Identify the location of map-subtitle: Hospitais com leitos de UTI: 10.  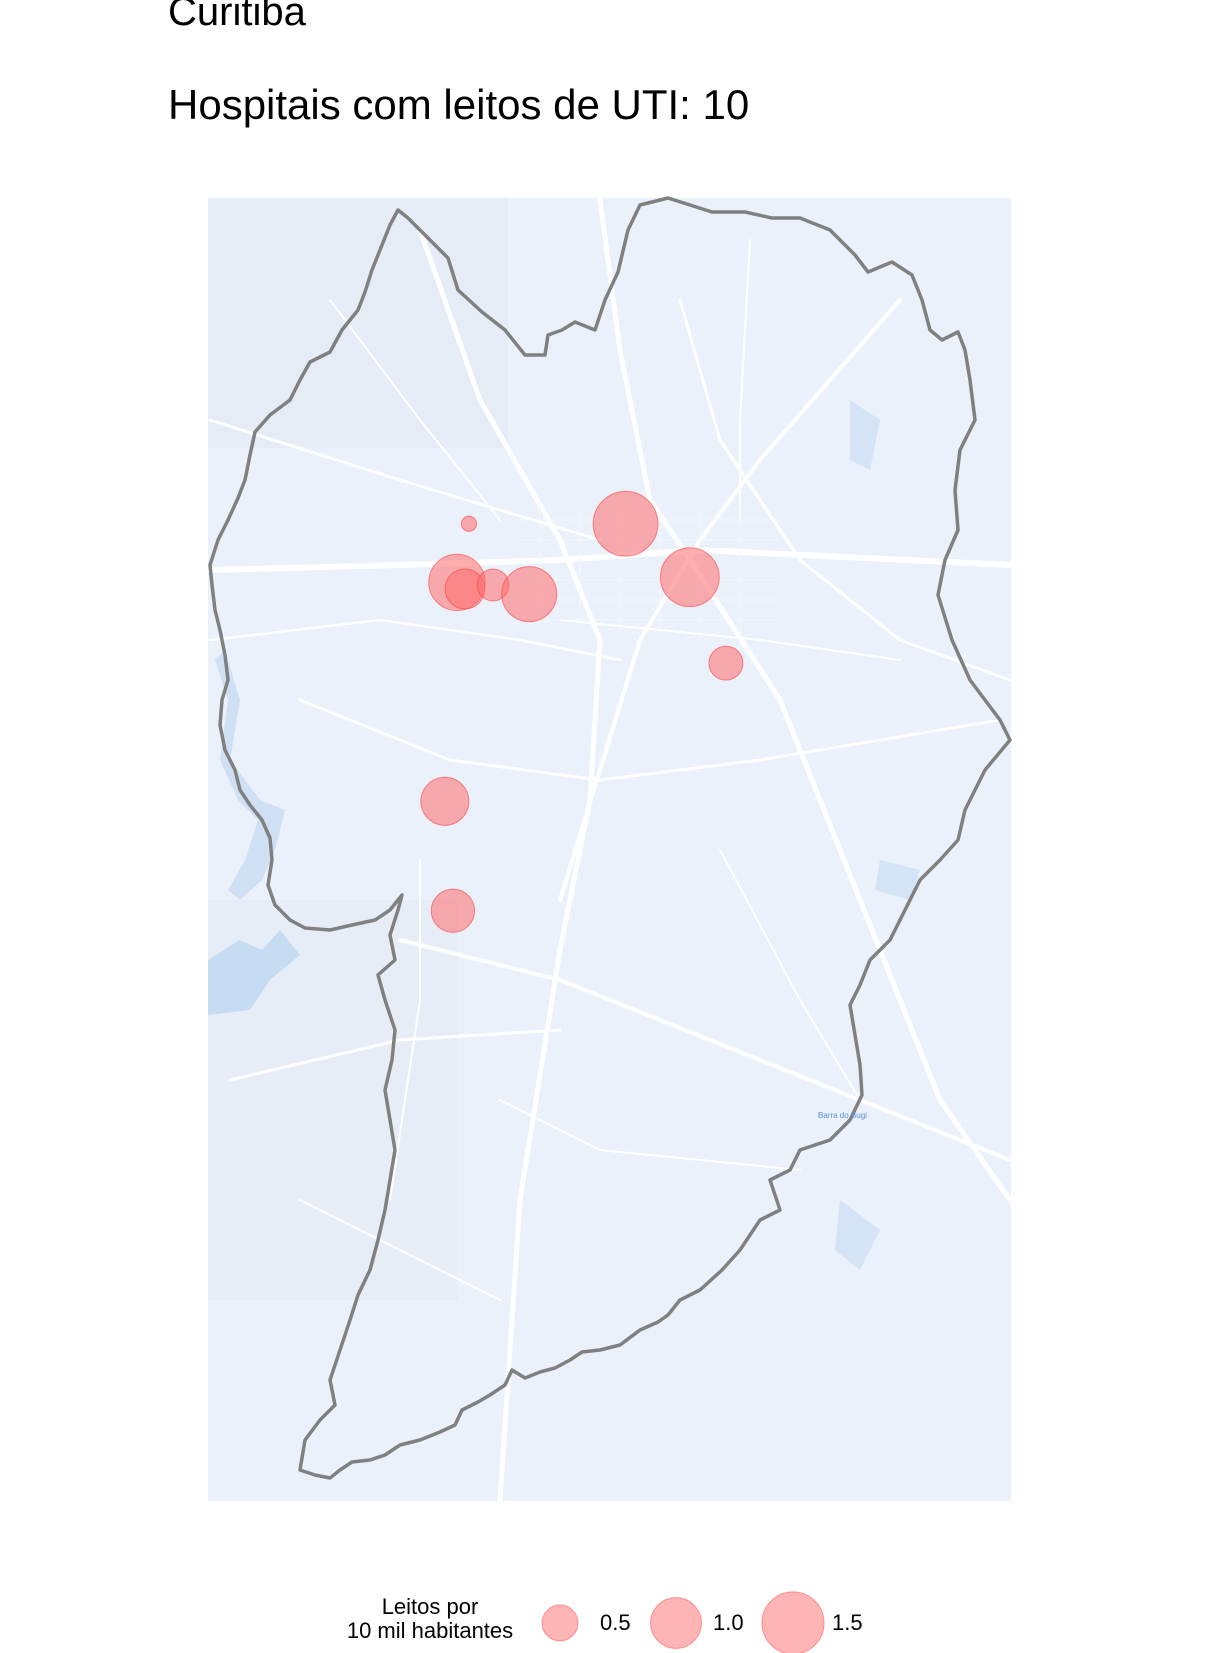
(459, 104).